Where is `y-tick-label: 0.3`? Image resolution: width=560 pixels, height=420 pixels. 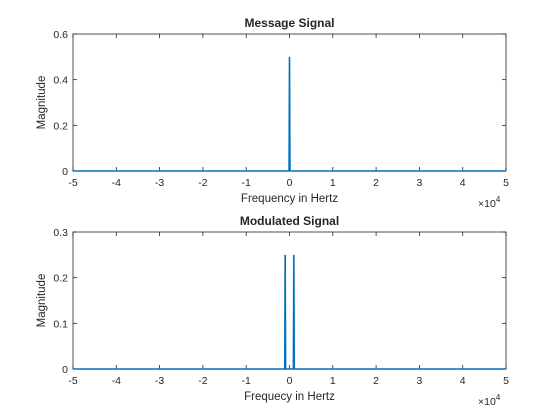
y-tick-label: 0.3 is located at coordinates (60, 233).